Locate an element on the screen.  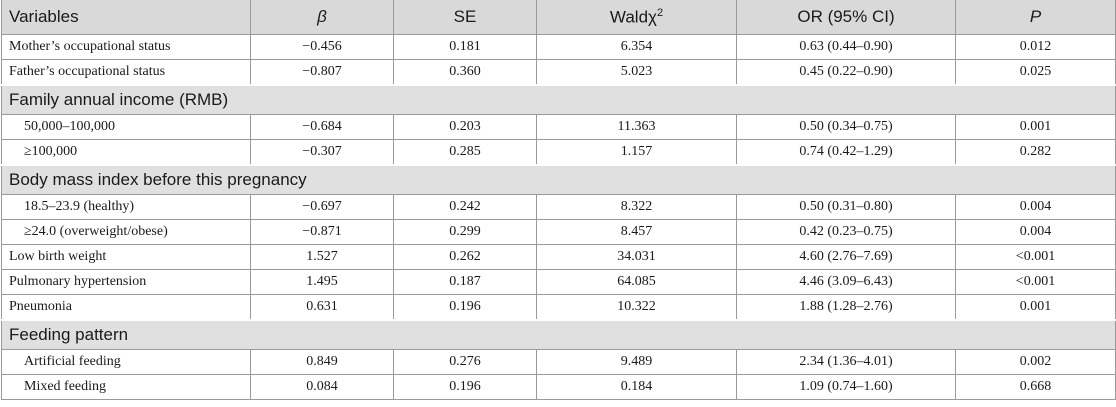
section-header-row: Family annual income (RMB) is located at coordinates (558, 99).